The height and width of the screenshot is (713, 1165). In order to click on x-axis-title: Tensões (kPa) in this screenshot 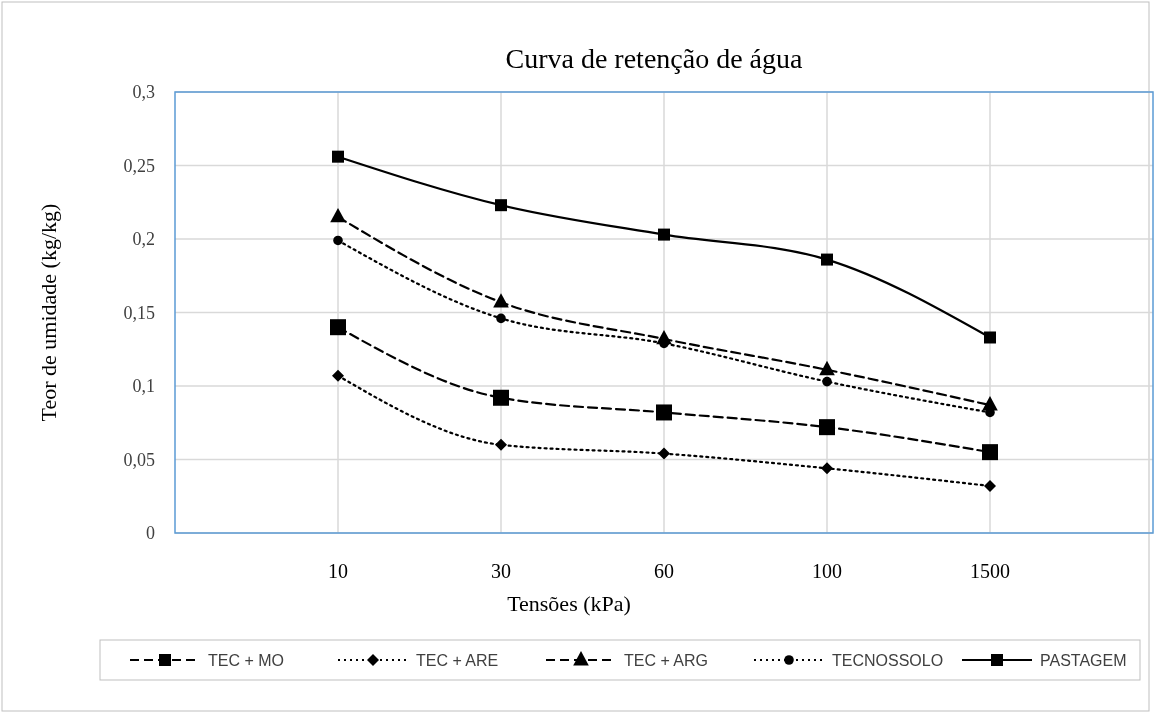, I will do `click(569, 603)`.